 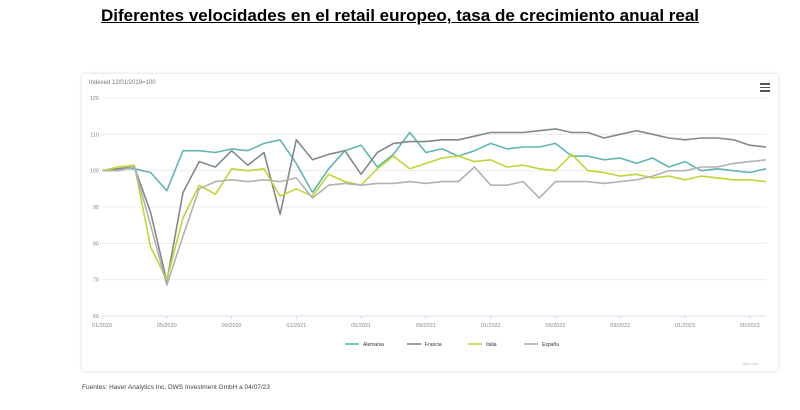 I want to click on y-tick-label: 90, so click(x=96, y=208).